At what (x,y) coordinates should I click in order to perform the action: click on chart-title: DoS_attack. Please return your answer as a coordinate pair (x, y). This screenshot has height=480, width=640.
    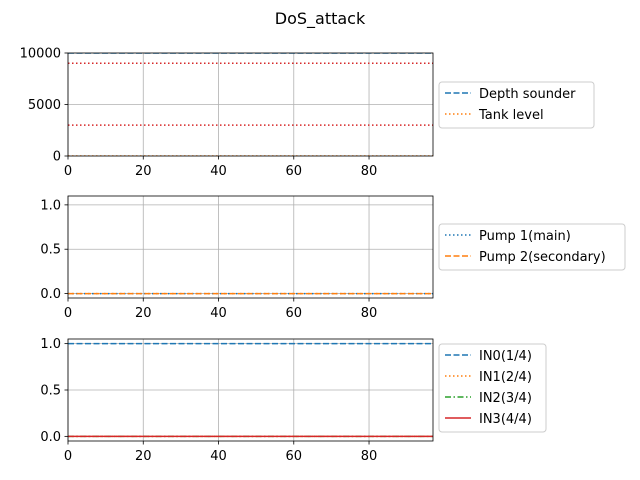
    Looking at the image, I should click on (320, 19).